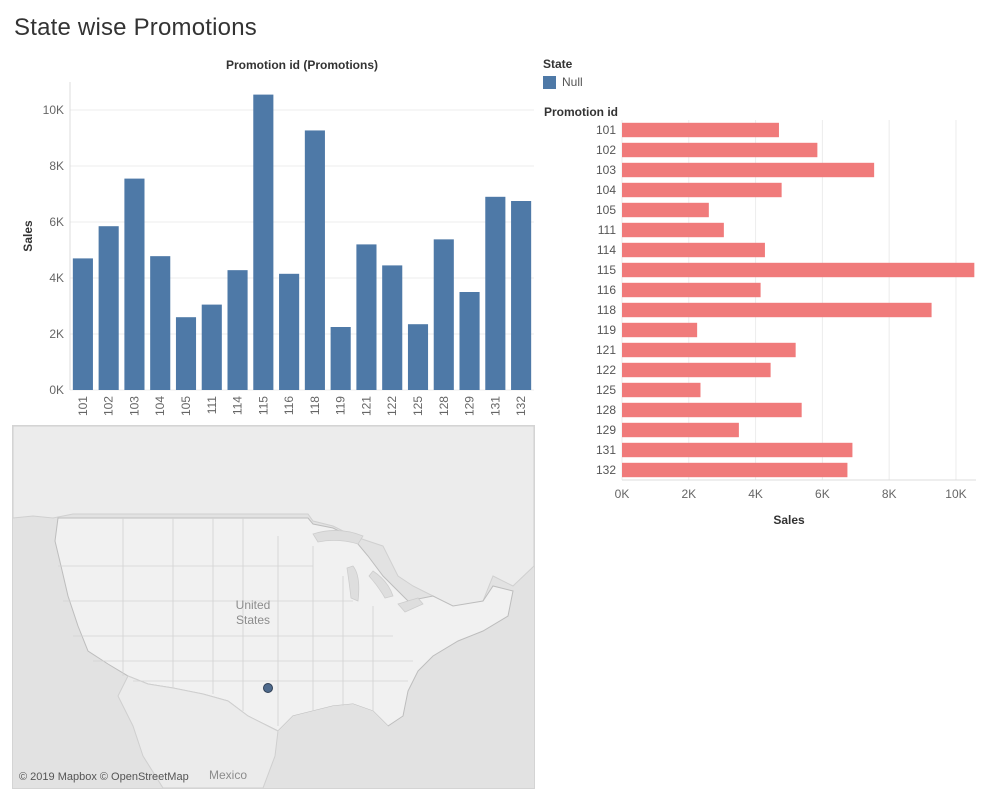  What do you see at coordinates (606, 270) in the screenshot?
I see `hchart-category-label: 115` at bounding box center [606, 270].